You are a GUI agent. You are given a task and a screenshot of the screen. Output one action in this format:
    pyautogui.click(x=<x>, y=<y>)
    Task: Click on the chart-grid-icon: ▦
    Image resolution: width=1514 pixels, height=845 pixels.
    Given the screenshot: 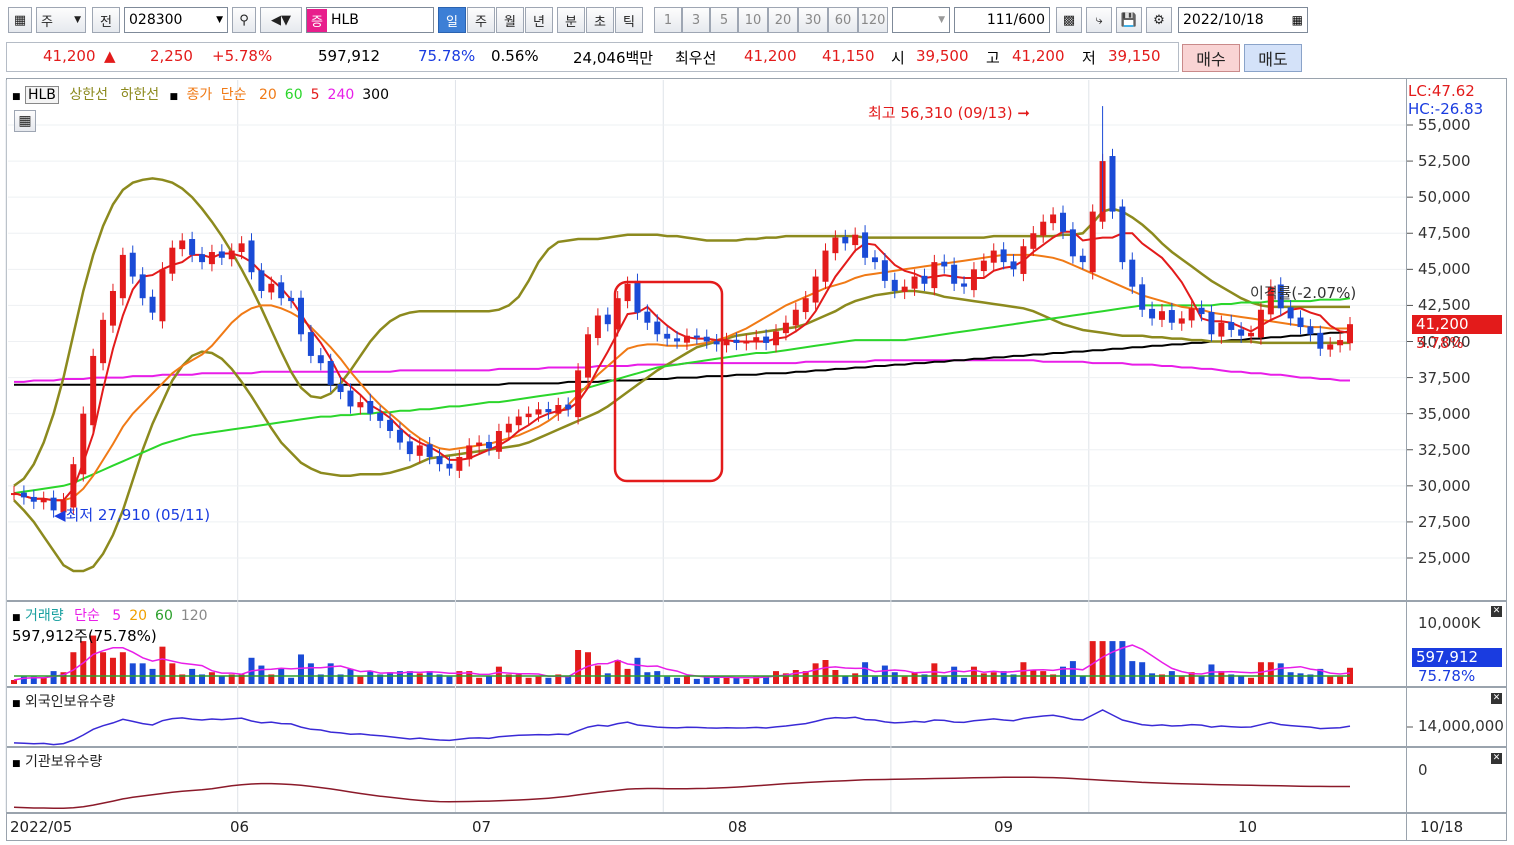 What is the action you would take?
    pyautogui.click(x=20, y=20)
    